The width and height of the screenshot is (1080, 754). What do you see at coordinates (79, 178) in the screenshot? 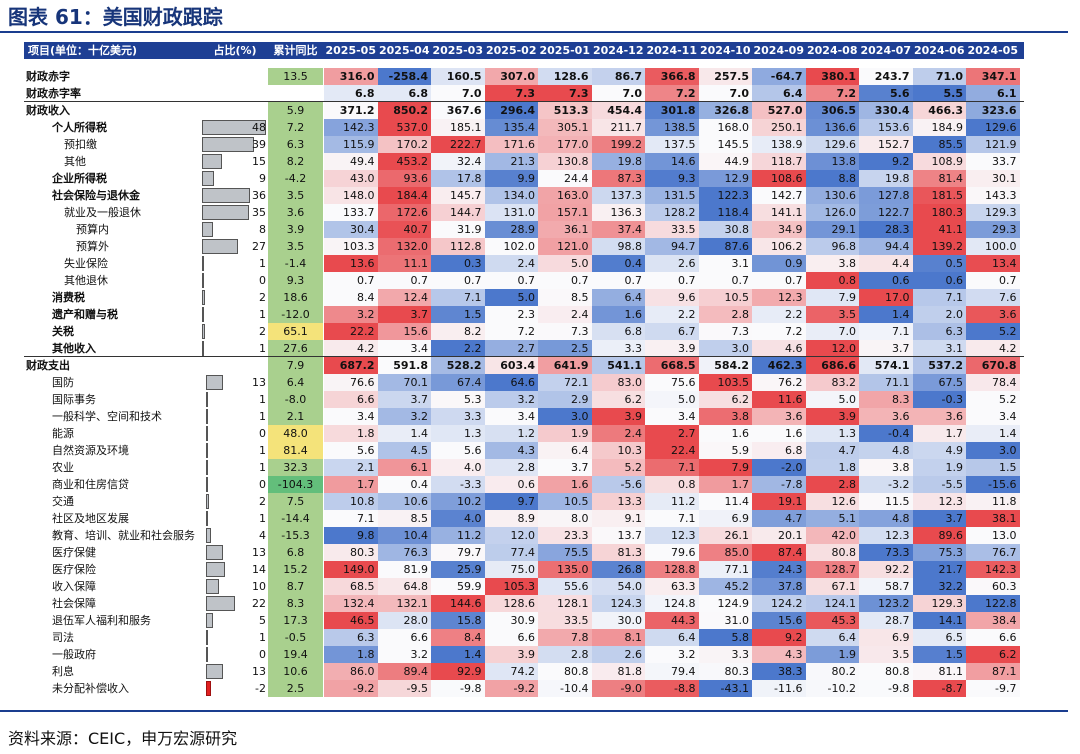
I see `row-label: 企业所得税` at bounding box center [79, 178].